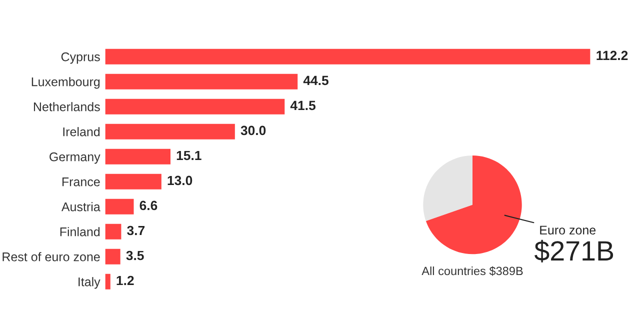 The image size is (630, 329). Describe the element at coordinates (89, 283) in the screenshot. I see `y-tick-label: Italy` at that location.